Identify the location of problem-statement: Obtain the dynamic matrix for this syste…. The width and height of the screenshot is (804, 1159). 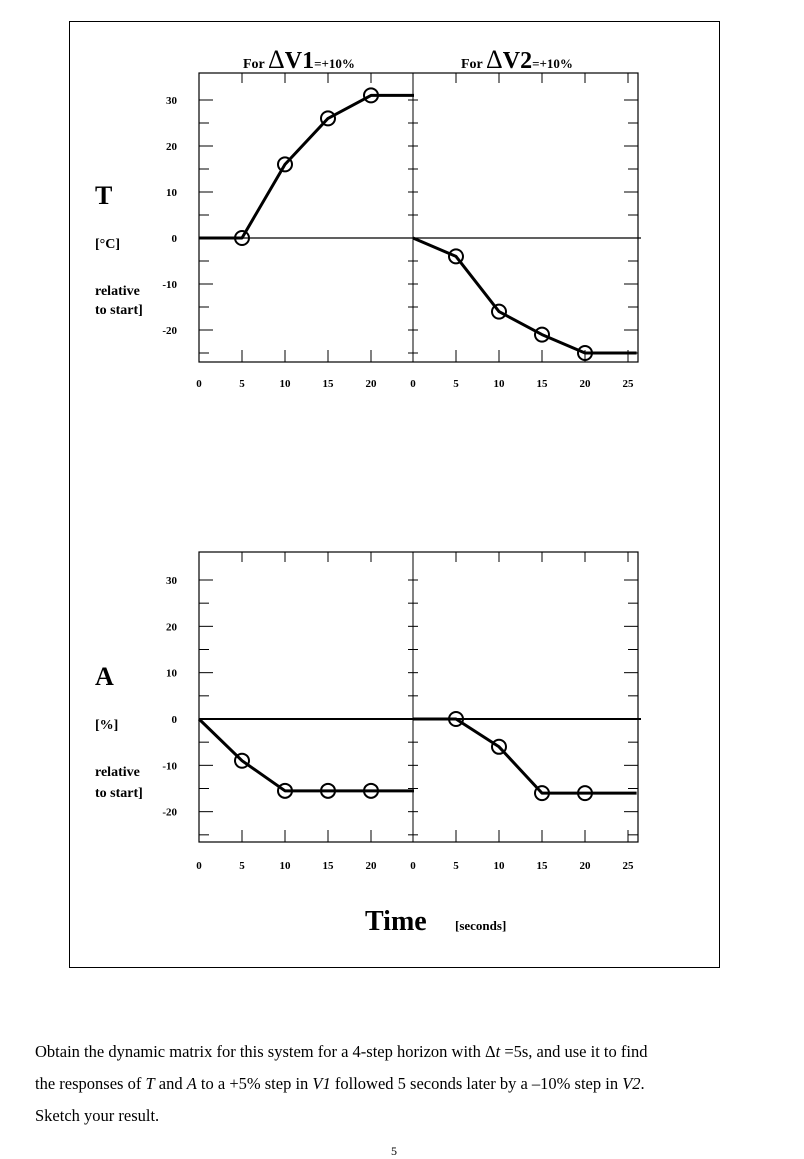
(400, 1084).